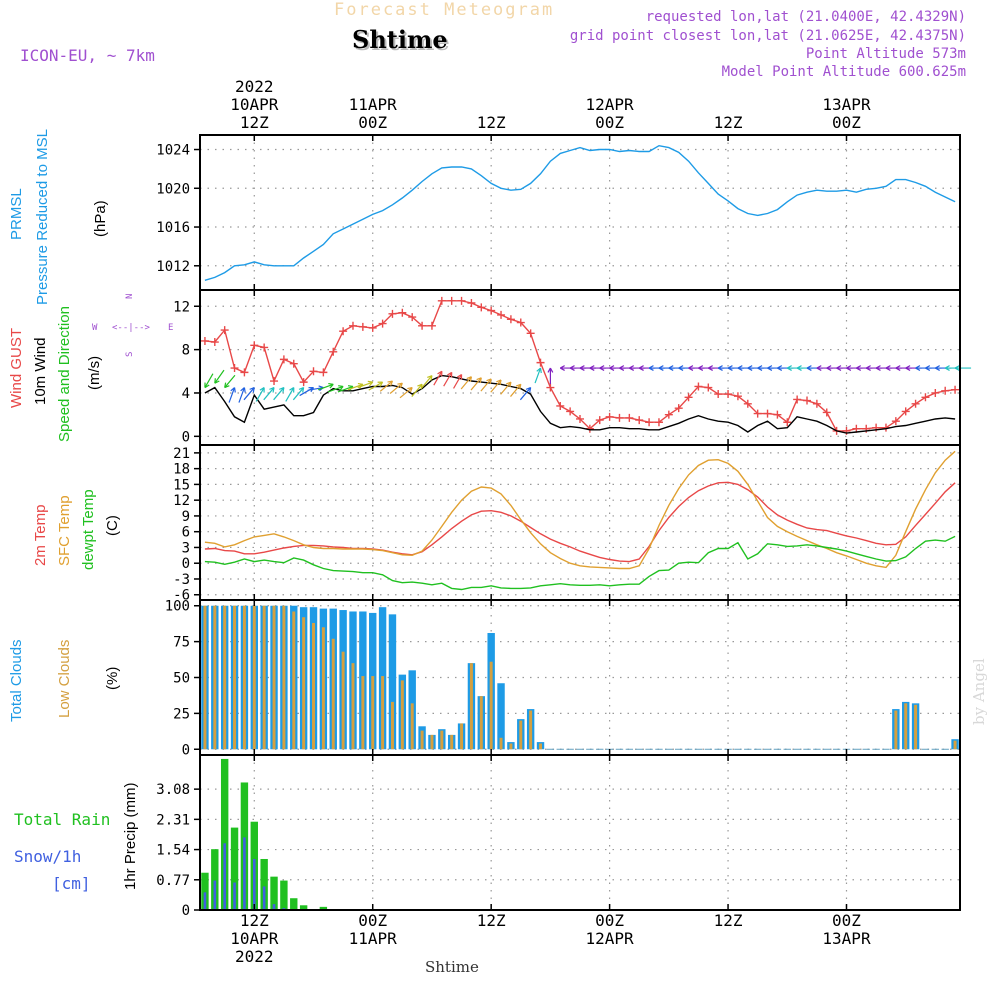  What do you see at coordinates (452, 967) in the screenshot?
I see `footer-location: Shtime` at bounding box center [452, 967].